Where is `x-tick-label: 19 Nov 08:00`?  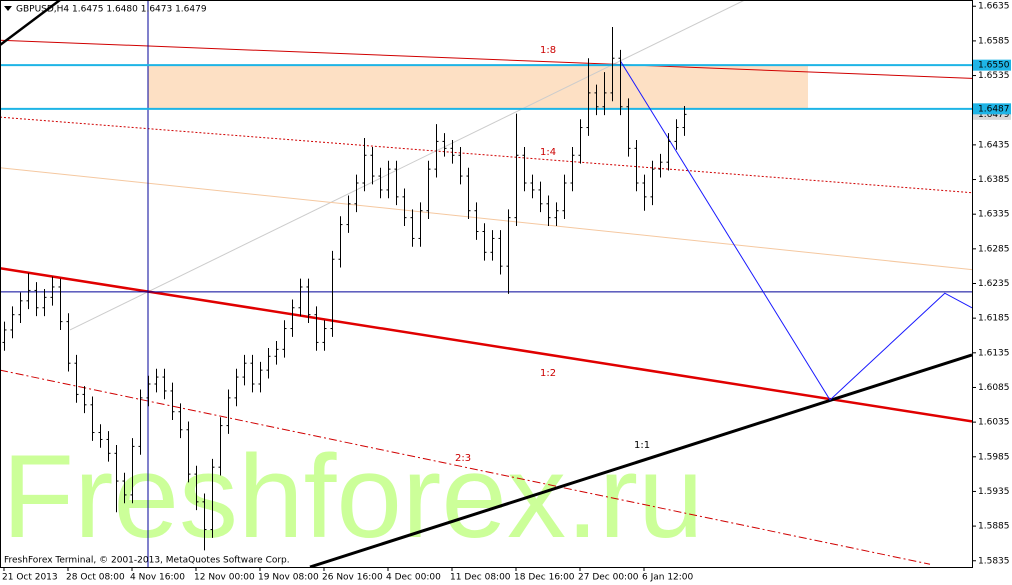
x-tick-label: 19 Nov 08:00 is located at coordinates (288, 578).